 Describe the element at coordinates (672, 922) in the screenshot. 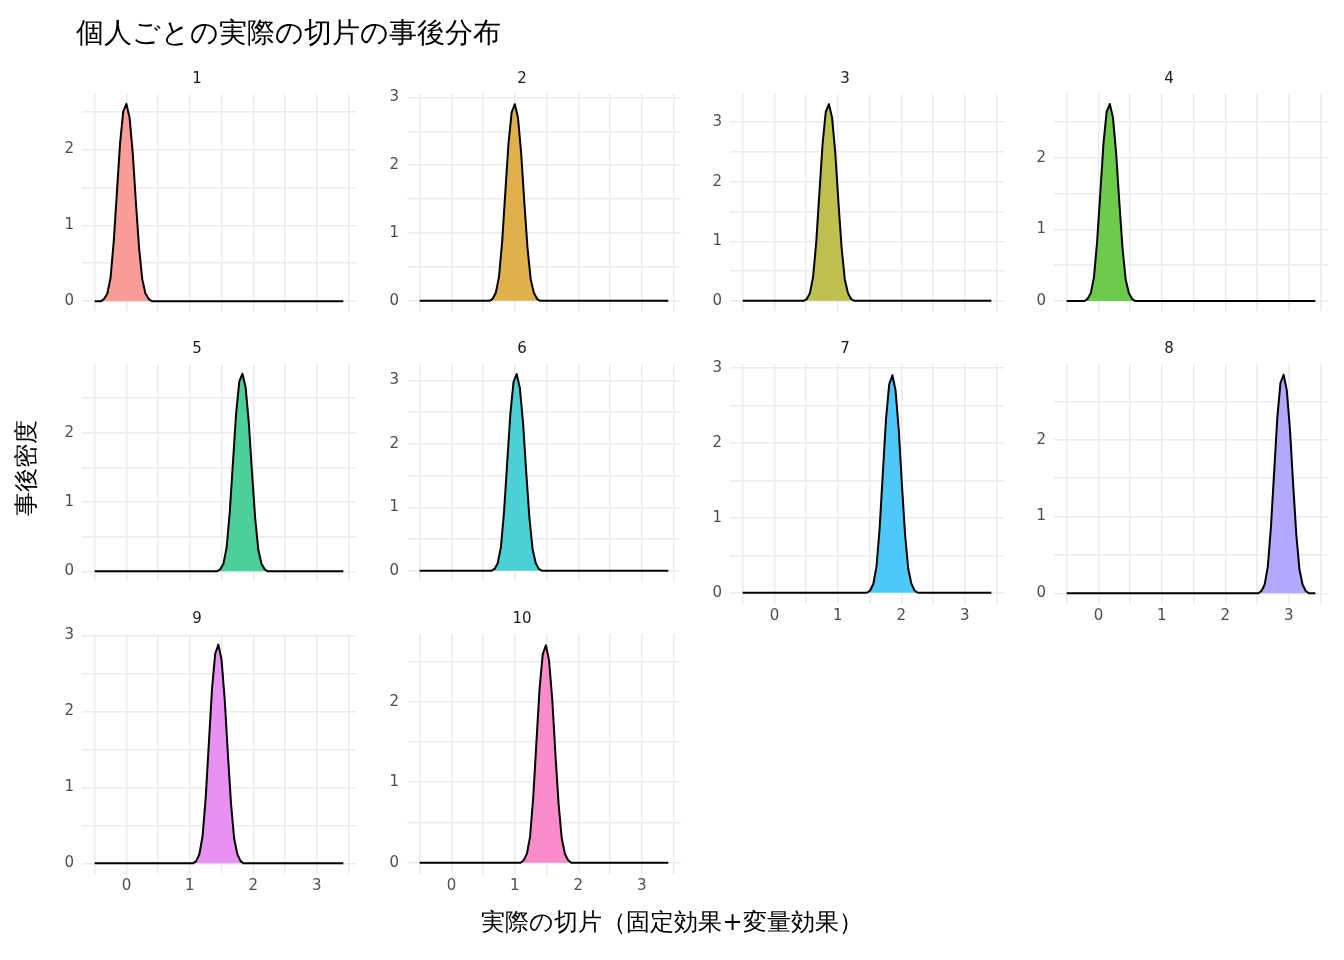

I see `x-axis-title: 実際の切片（固定効果+変量効果）` at that location.